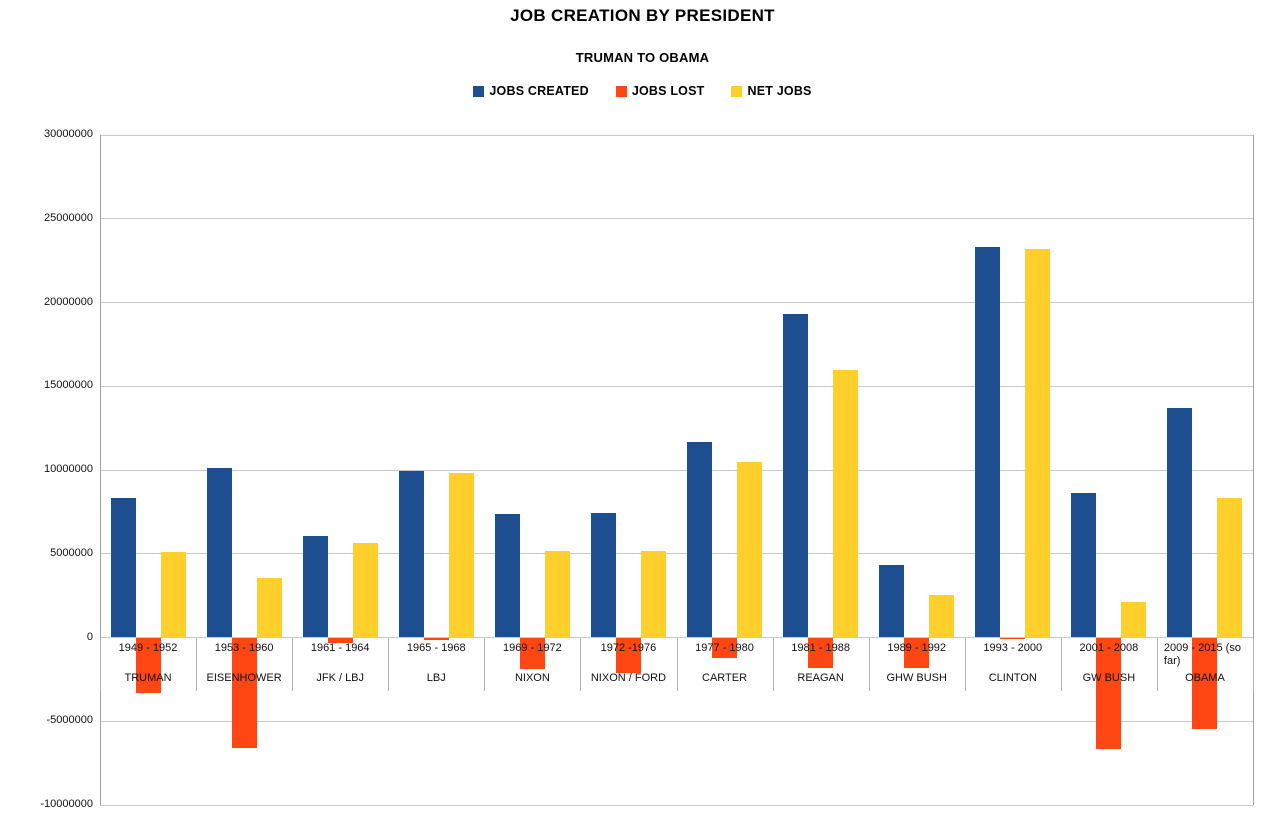 This screenshot has height=826, width=1285. I want to click on x-axis-president-label: NIXON, so click(532, 677).